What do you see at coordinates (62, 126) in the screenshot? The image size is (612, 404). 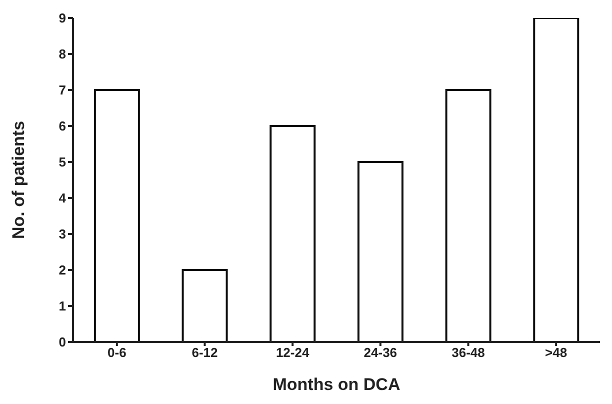 I see `y-tick-label: 6` at bounding box center [62, 126].